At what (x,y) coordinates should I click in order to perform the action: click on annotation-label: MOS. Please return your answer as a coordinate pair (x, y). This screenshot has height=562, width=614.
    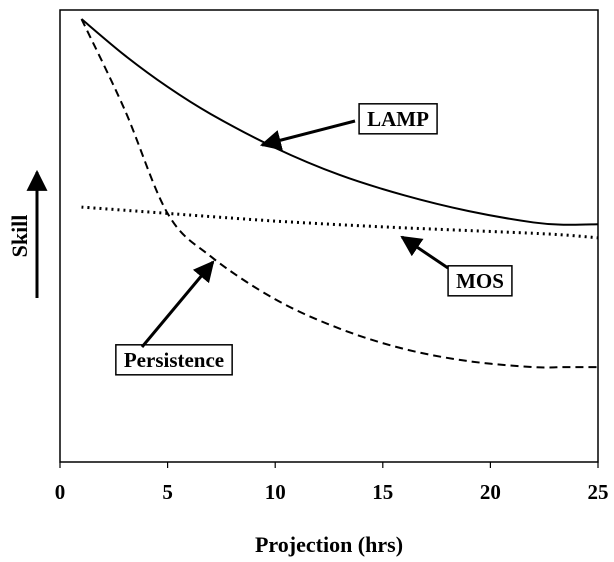
    Looking at the image, I should click on (480, 281).